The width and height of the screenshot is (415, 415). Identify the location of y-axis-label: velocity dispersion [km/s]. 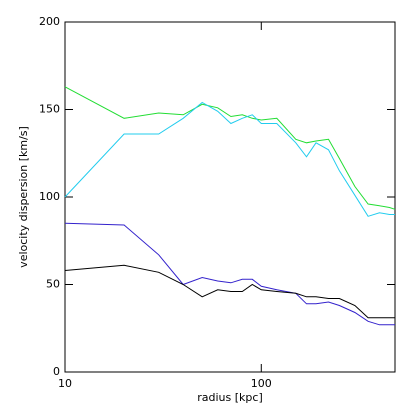
(23, 197).